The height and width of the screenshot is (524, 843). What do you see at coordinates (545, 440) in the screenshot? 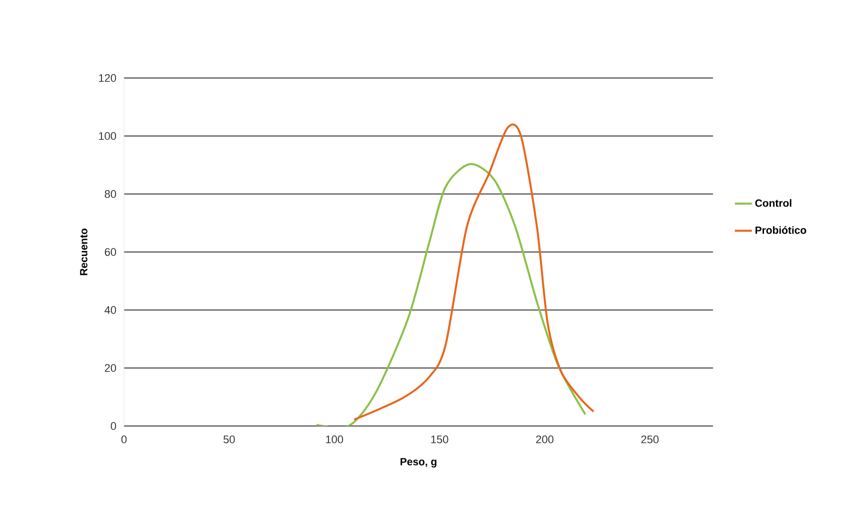
I see `x-tick-label: 200` at bounding box center [545, 440].